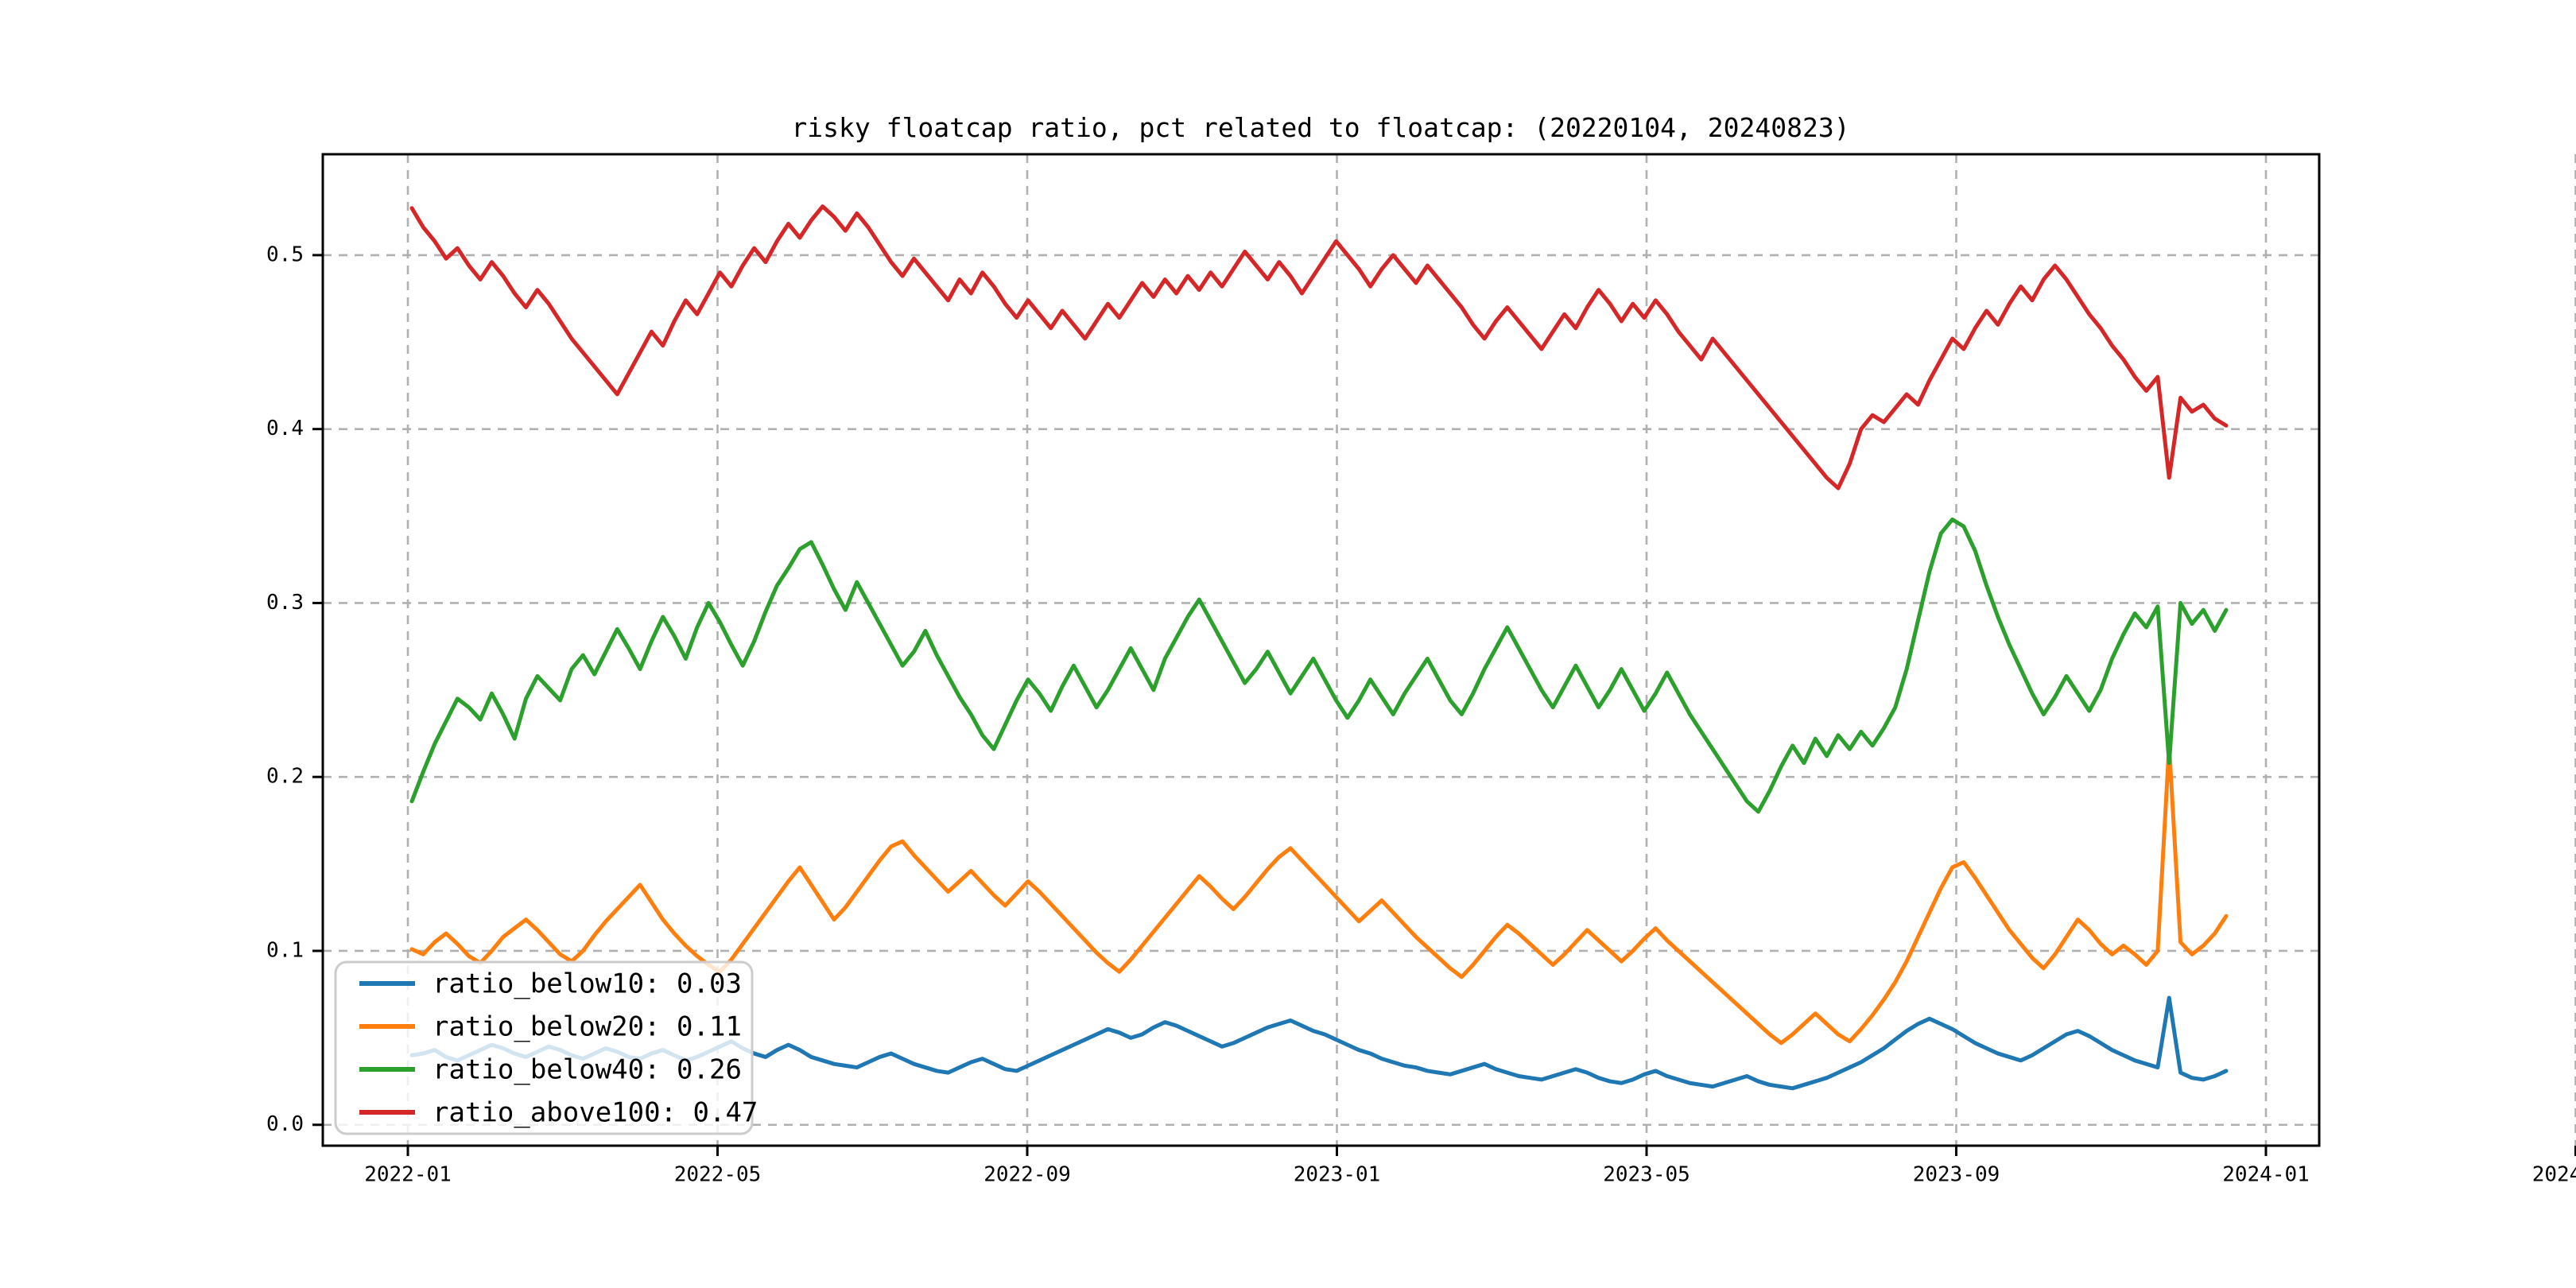 The height and width of the screenshot is (1288, 2576). What do you see at coordinates (285, 950) in the screenshot?
I see `y-tick-label-1: 0.1` at bounding box center [285, 950].